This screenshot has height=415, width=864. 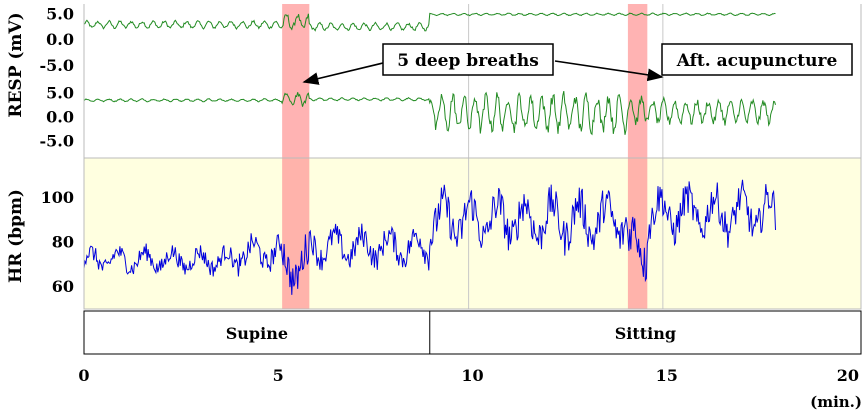 I want to click on posture-label-supine: Supine, so click(x=257, y=333).